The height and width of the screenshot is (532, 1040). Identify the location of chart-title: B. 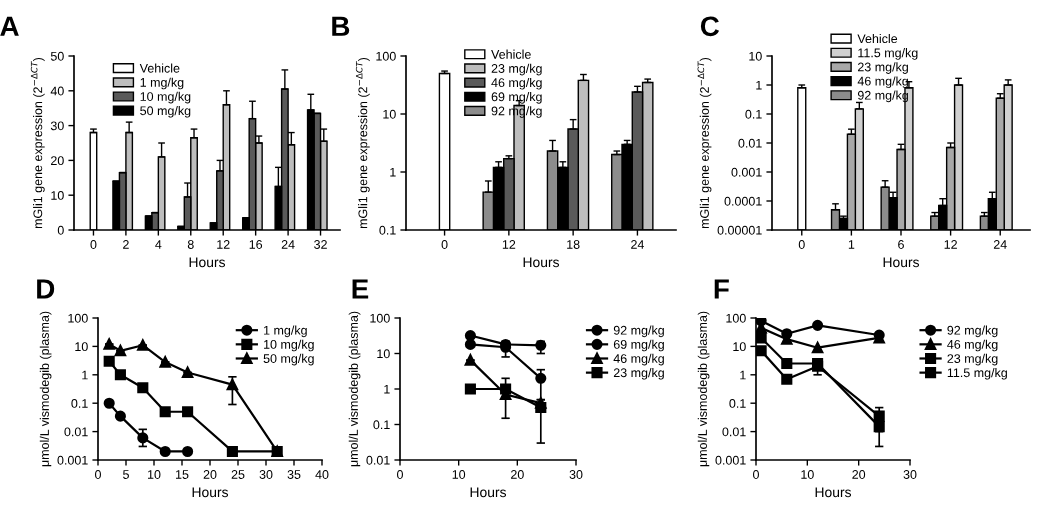
(341, 26).